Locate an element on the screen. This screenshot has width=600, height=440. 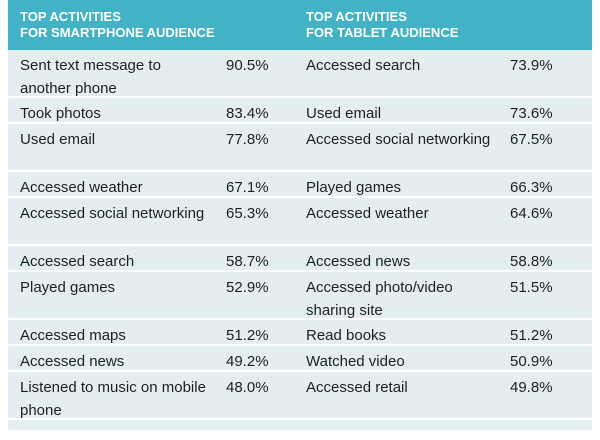
tablet-percent: 50.9% is located at coordinates (531, 361).